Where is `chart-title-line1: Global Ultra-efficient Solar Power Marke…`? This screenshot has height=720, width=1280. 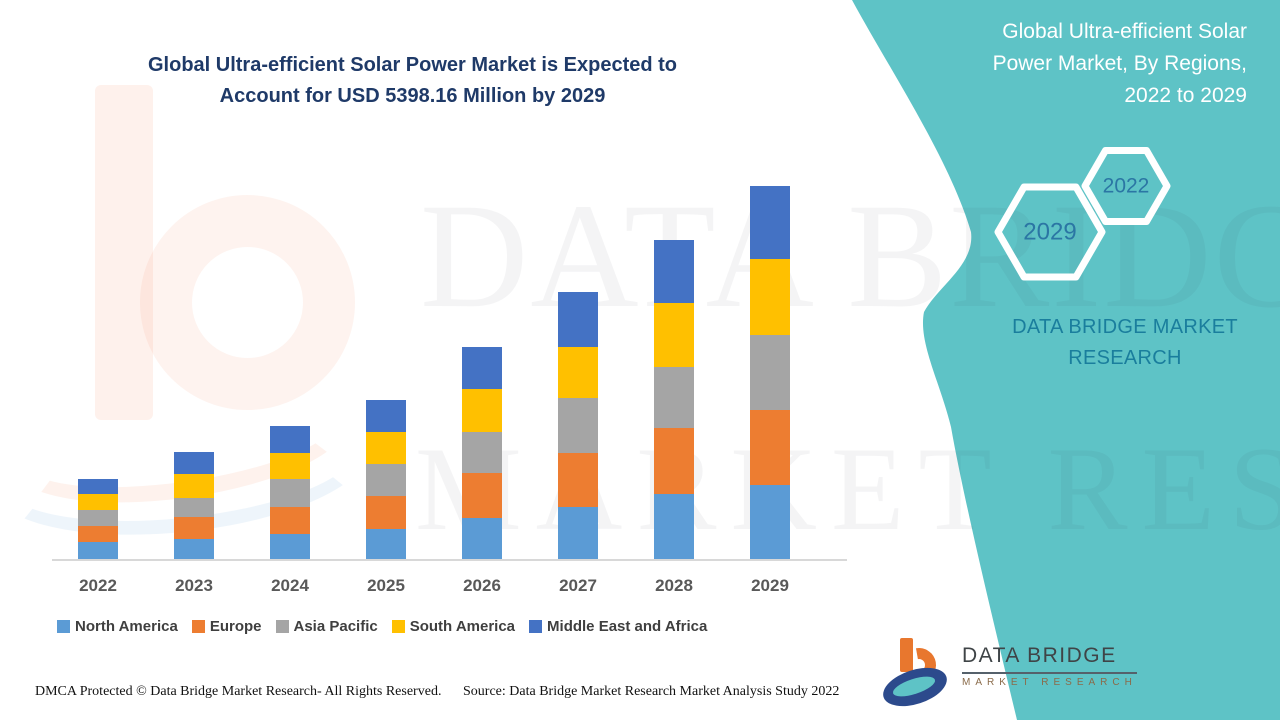 chart-title-line1: Global Ultra-efficient Solar Power Marke… is located at coordinates (412, 65).